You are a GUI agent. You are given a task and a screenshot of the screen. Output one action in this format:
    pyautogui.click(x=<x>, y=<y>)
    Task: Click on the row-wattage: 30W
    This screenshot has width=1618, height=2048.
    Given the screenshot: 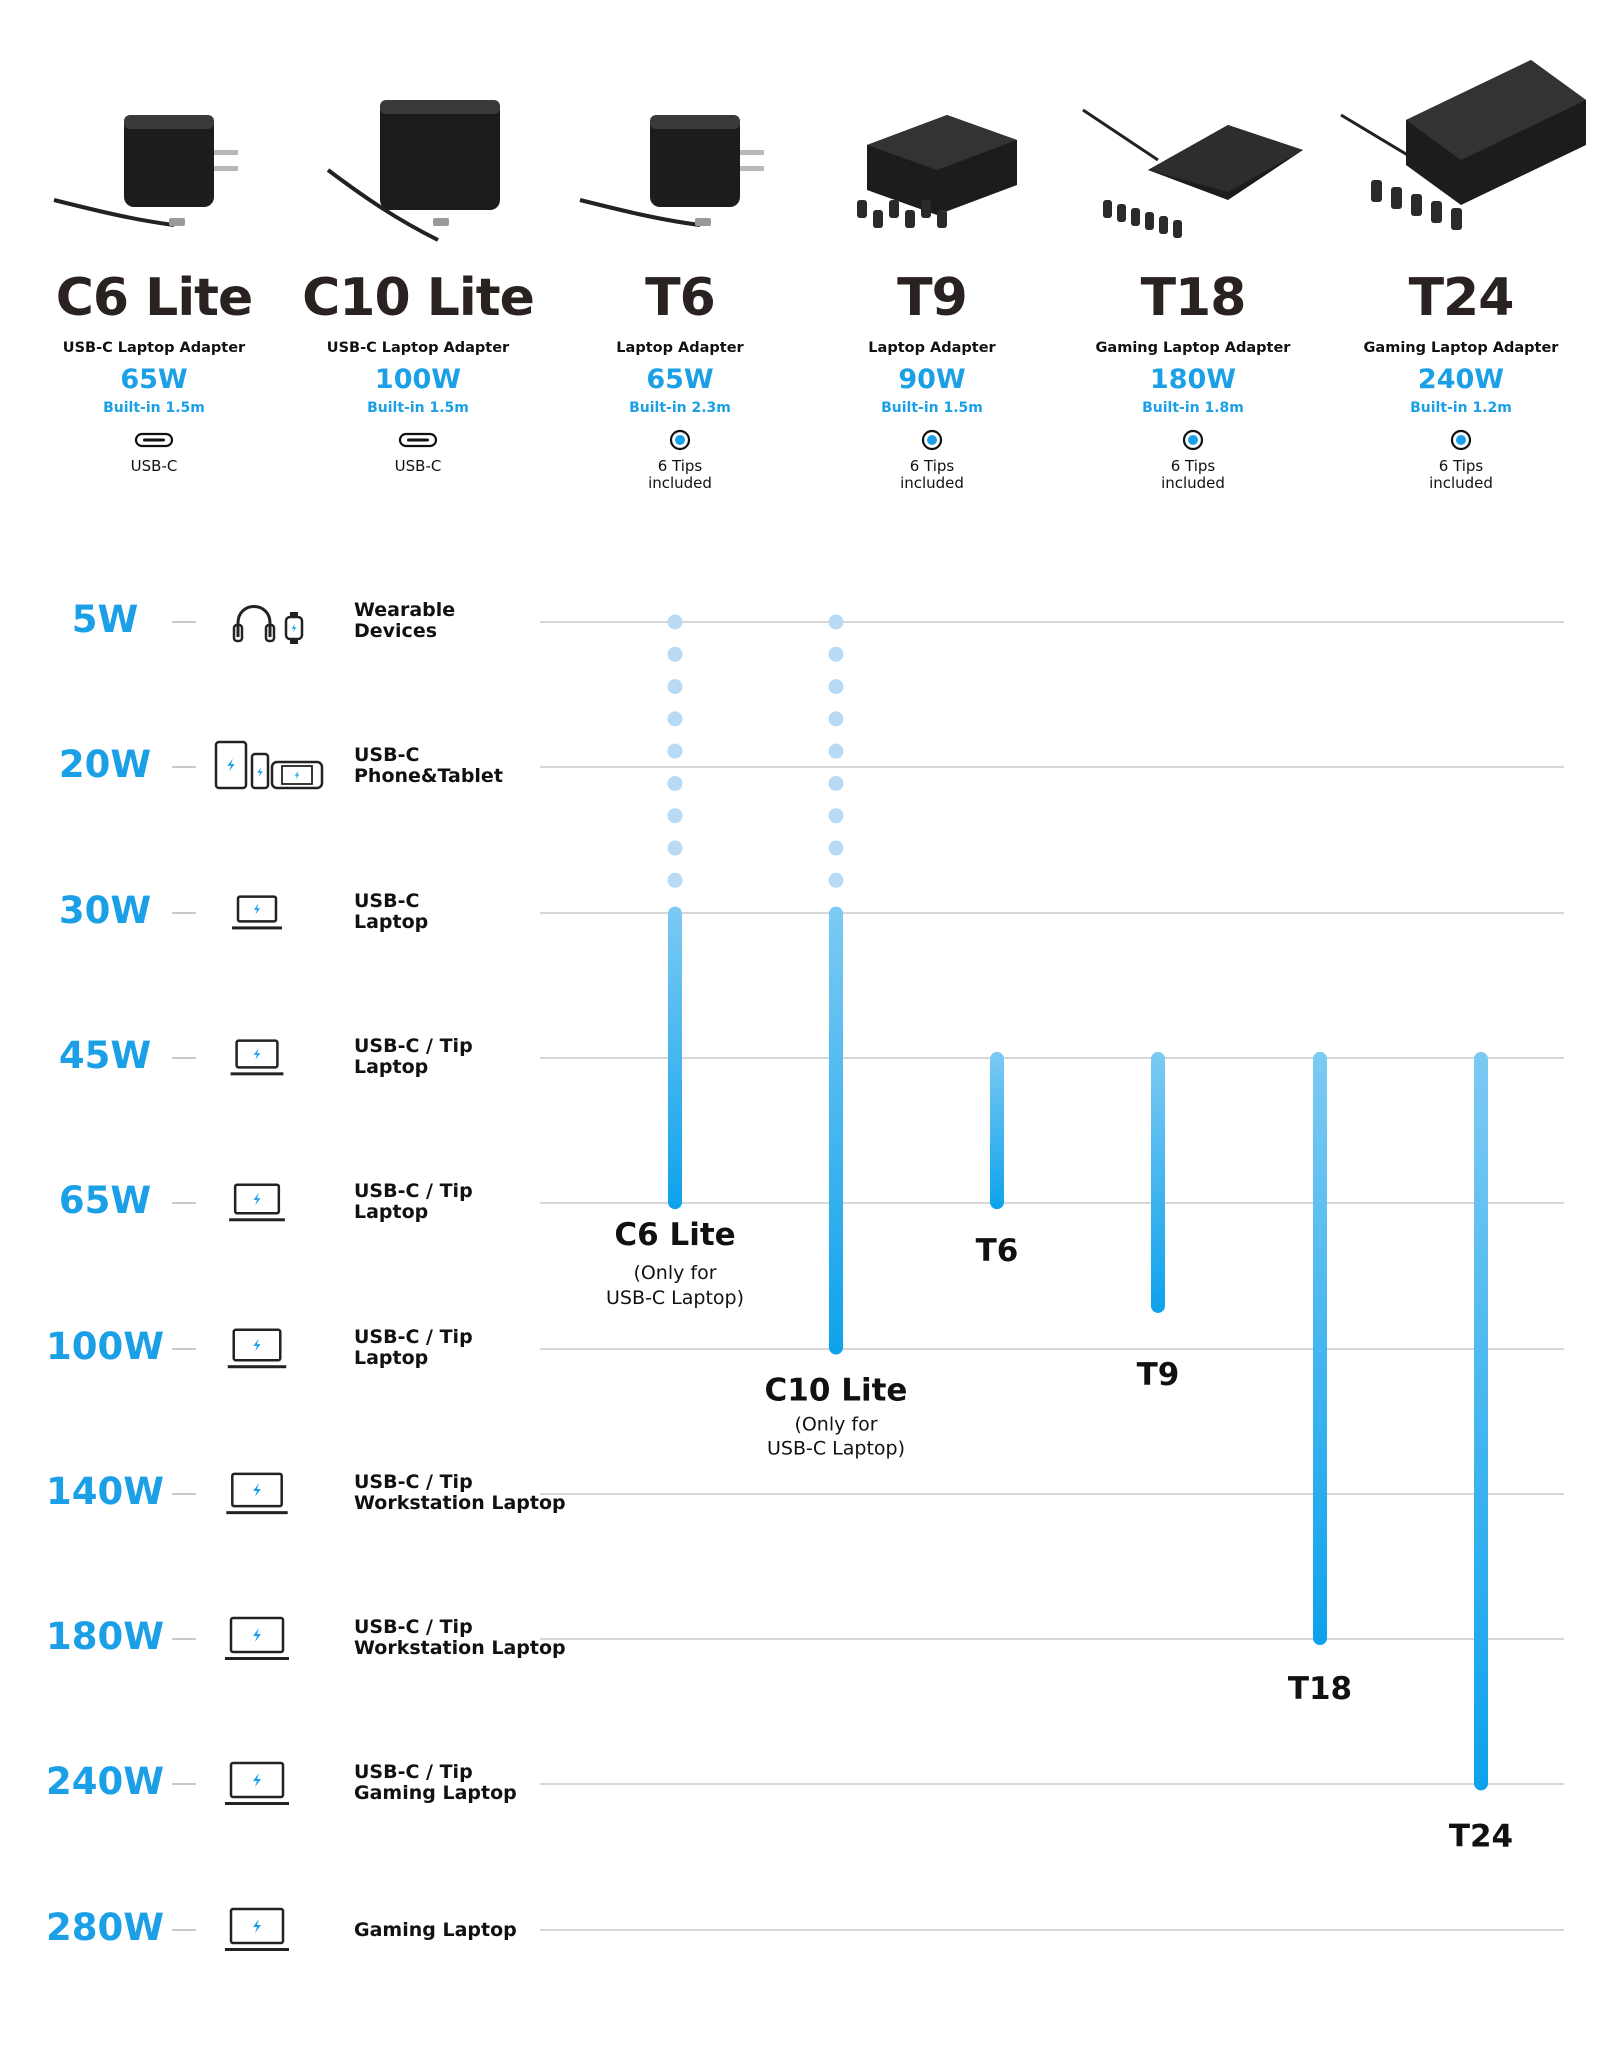 What is the action you would take?
    pyautogui.click(x=105, y=910)
    